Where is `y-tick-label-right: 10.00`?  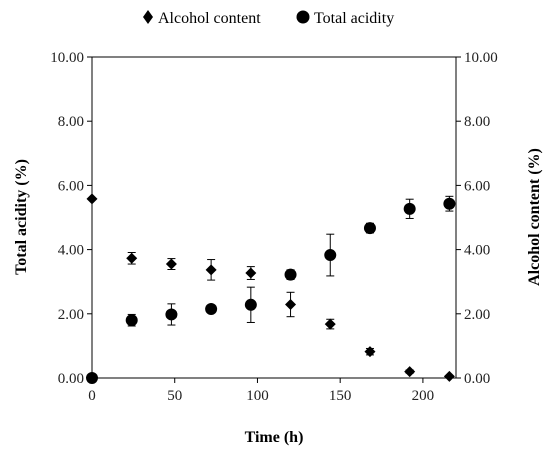
y-tick-label-right: 10.00 is located at coordinates (481, 58).